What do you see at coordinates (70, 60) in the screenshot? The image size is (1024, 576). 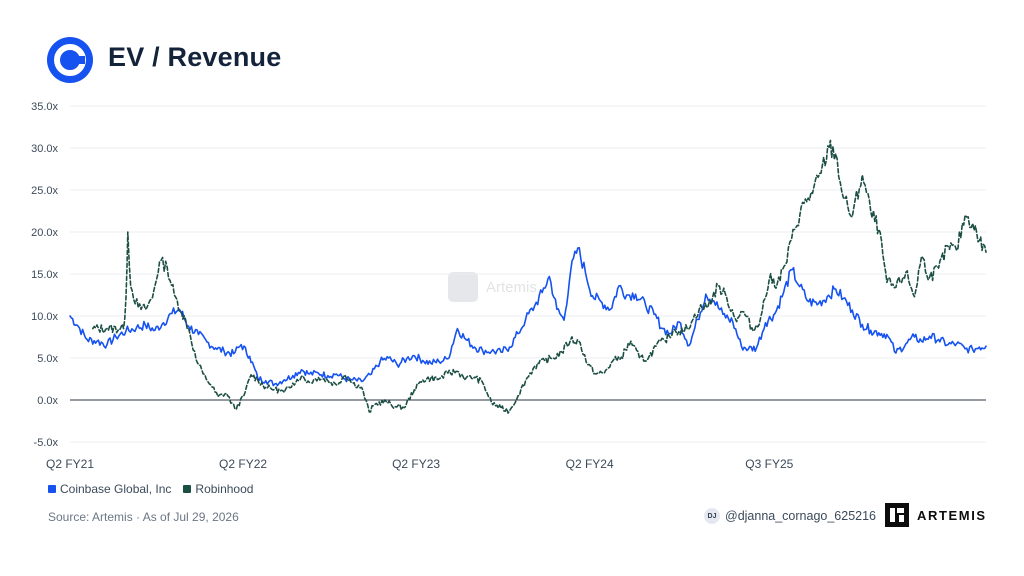 I see `coinbase-logo-icon` at bounding box center [70, 60].